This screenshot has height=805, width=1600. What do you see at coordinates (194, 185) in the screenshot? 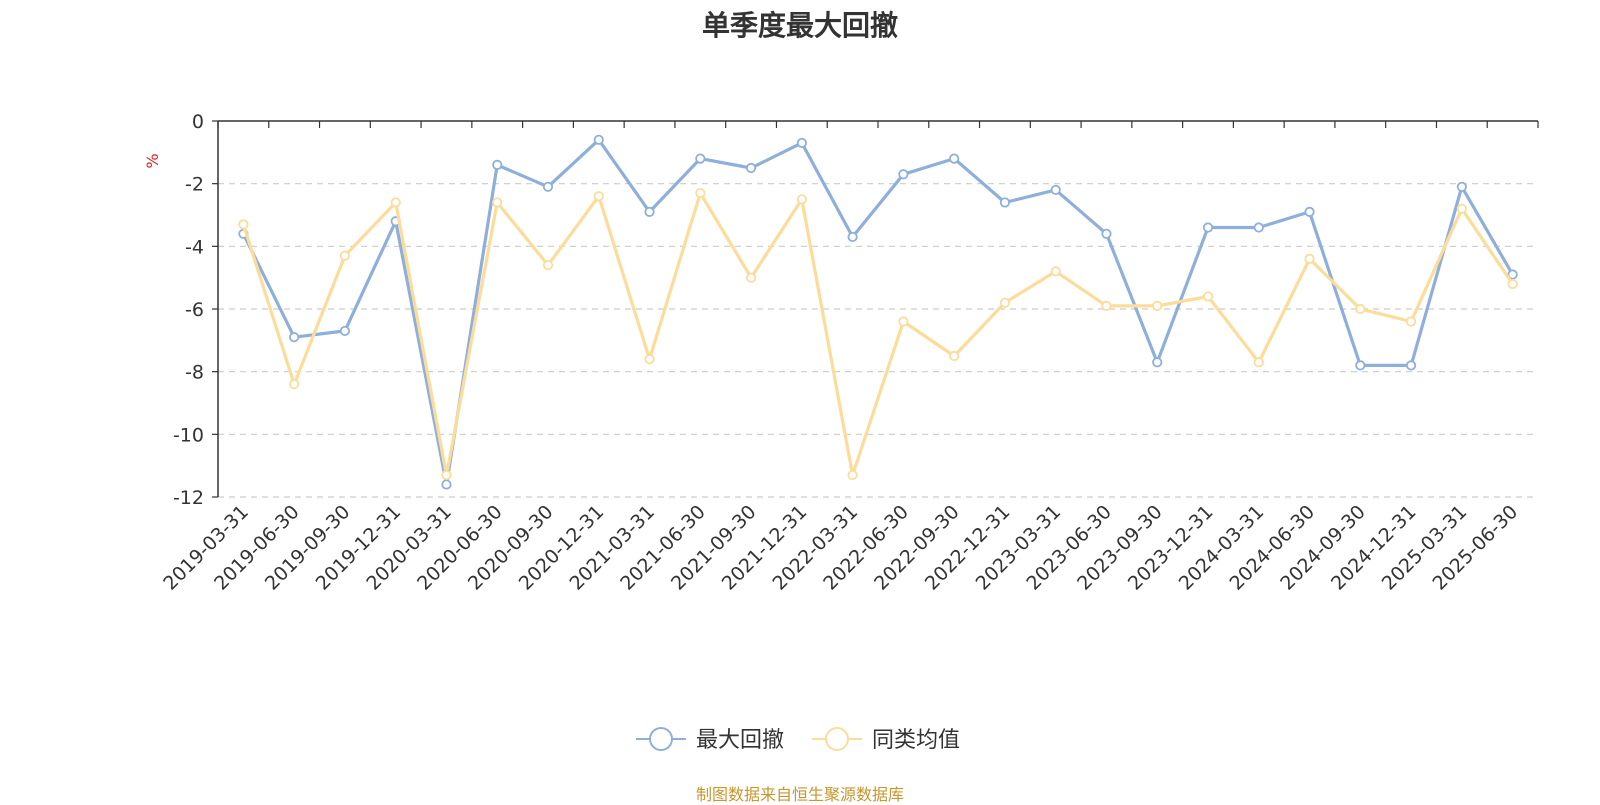
I see `y-tick-label: -2` at bounding box center [194, 185].